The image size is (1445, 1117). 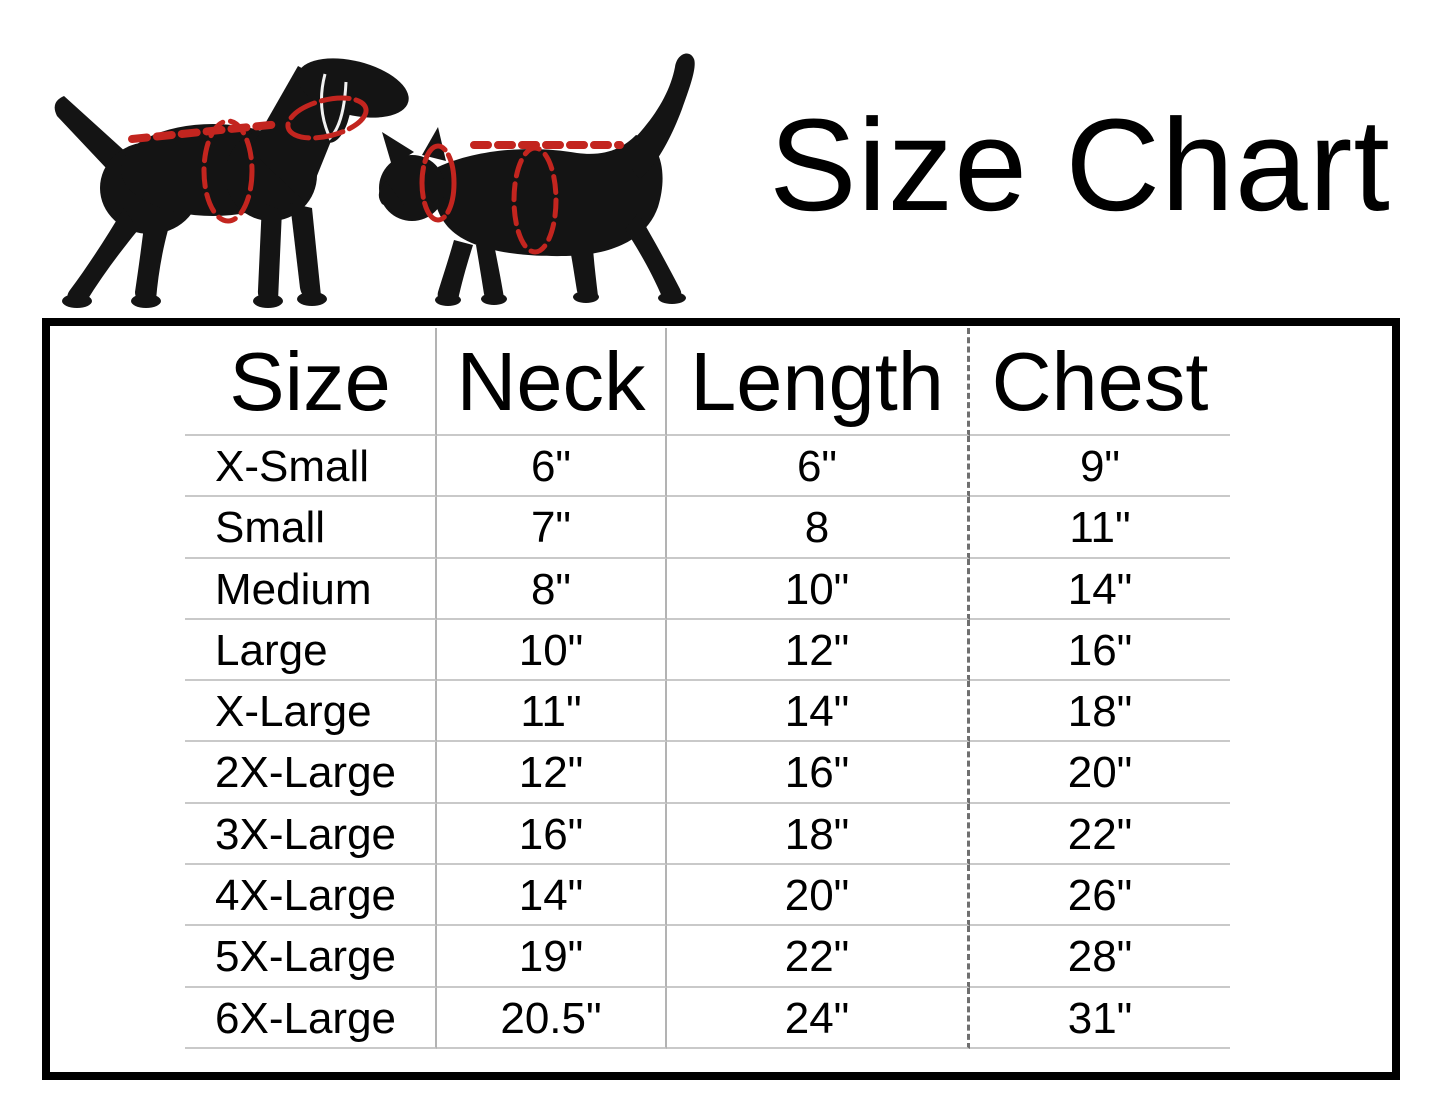 I want to click on cat-chest-girth-ellipse, so click(x=535, y=200).